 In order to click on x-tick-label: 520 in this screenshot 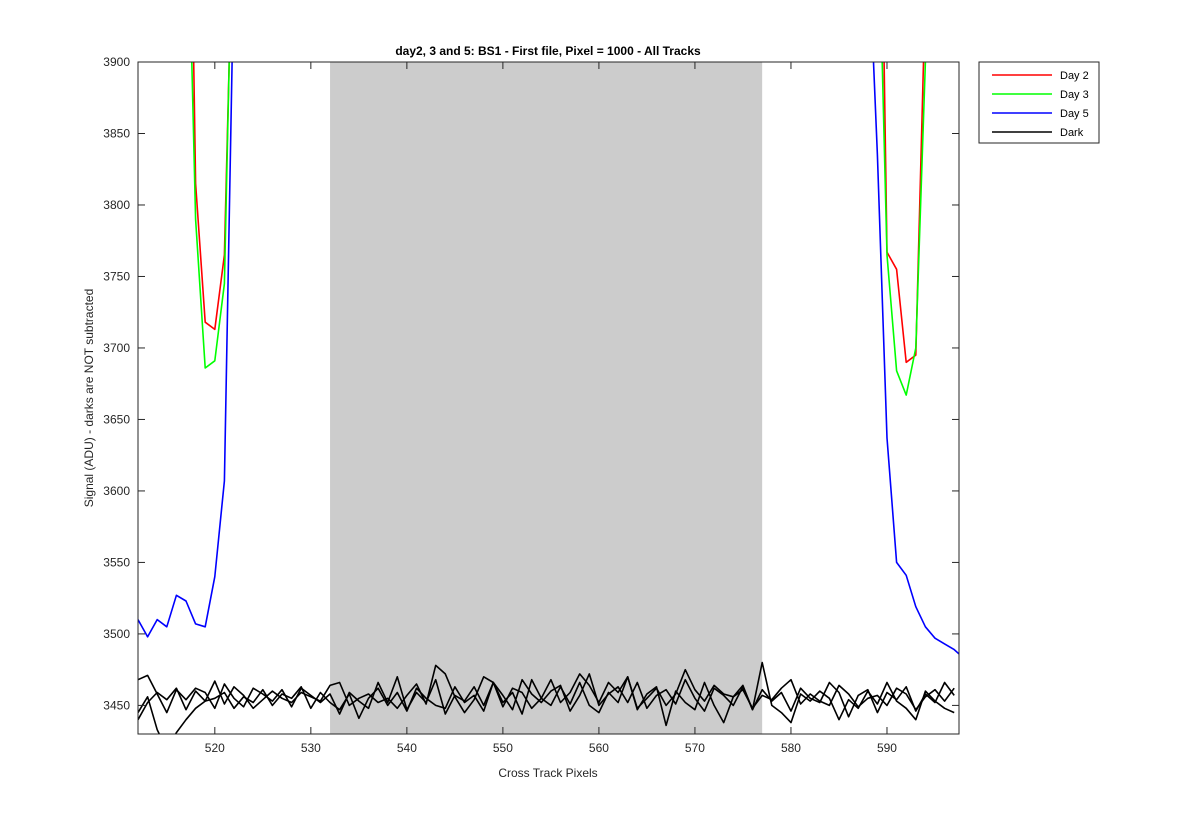, I will do `click(215, 748)`.